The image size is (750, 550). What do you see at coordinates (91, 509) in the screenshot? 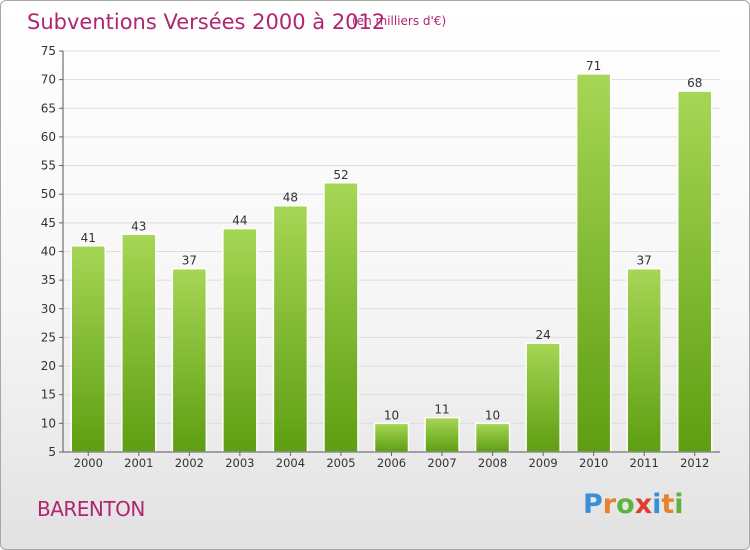
I see `place-name: BARENTON` at bounding box center [91, 509].